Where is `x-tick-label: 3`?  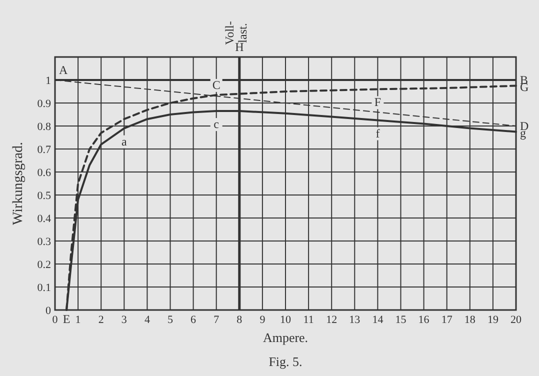
x-tick-label: 3 is located at coordinates (124, 320).